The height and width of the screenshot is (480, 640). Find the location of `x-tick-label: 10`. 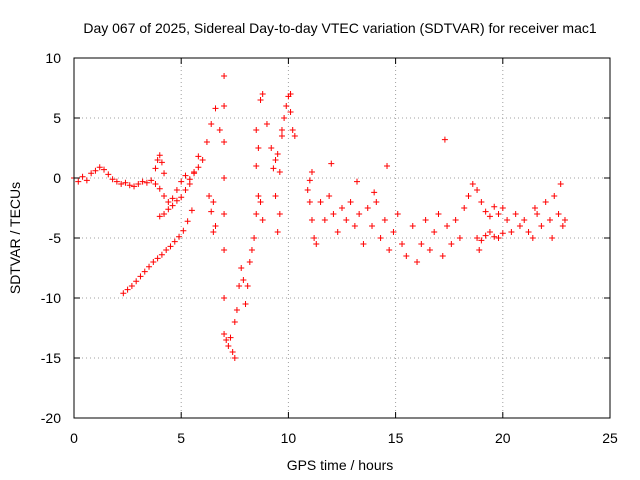

x-tick-label: 10 is located at coordinates (289, 438).